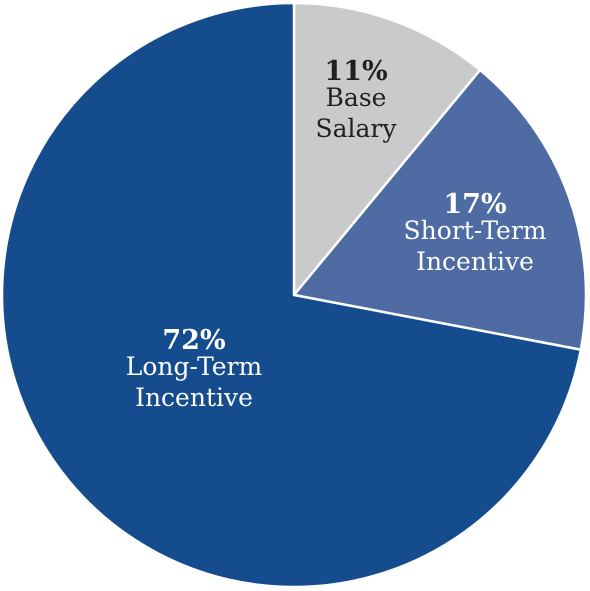 The height and width of the screenshot is (591, 590). I want to click on slice-label: 72% Long-Term Incentive, so click(194, 368).